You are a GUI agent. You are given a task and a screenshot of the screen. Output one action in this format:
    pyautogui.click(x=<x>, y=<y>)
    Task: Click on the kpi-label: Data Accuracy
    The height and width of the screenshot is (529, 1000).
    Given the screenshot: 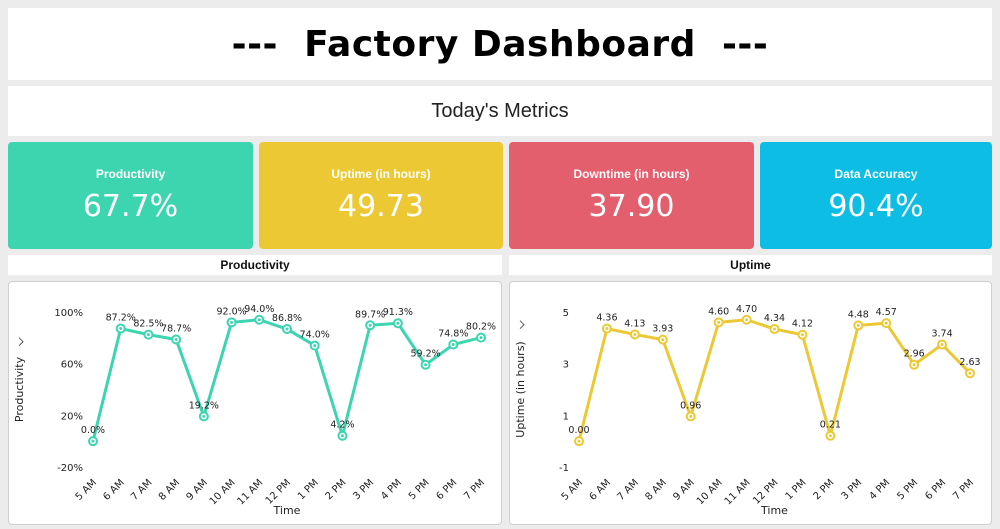 What is the action you would take?
    pyautogui.click(x=876, y=174)
    